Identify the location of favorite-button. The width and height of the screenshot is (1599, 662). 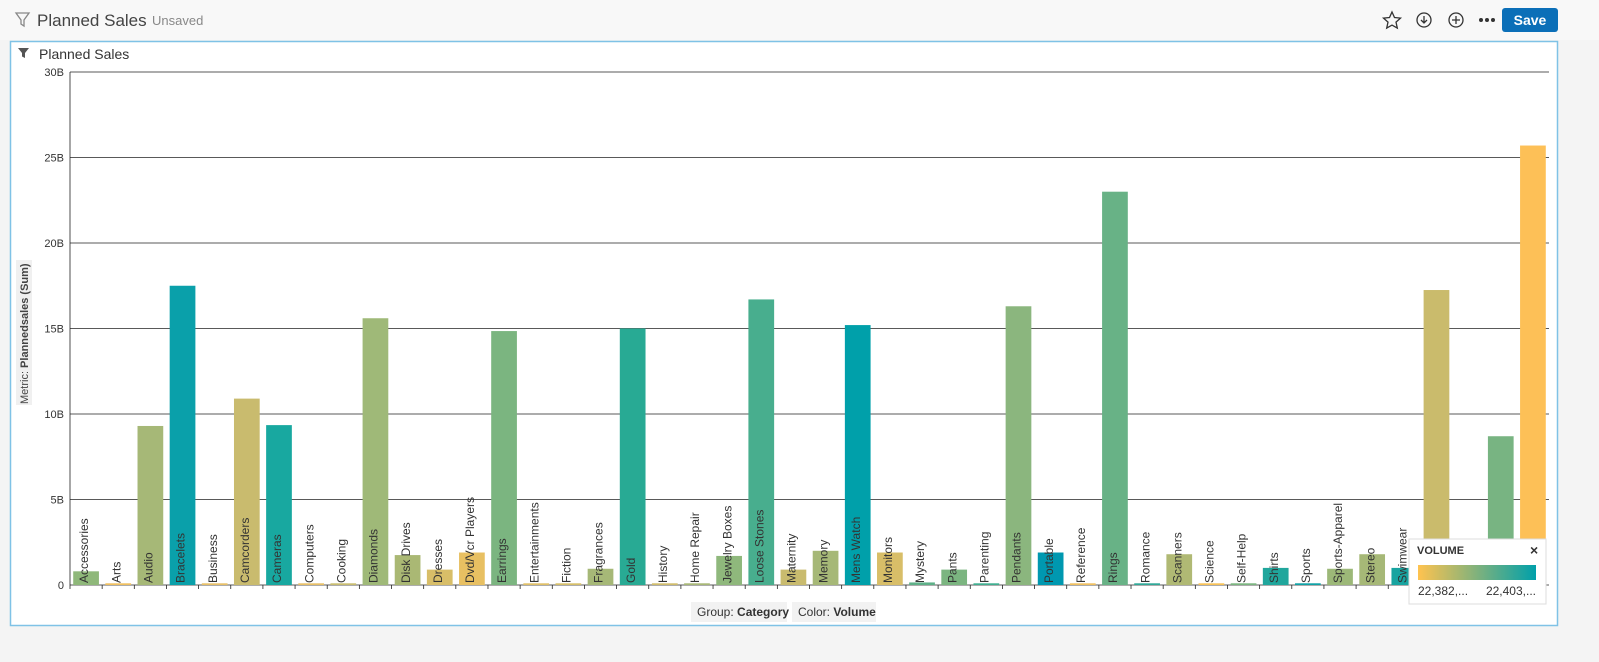
(1392, 20).